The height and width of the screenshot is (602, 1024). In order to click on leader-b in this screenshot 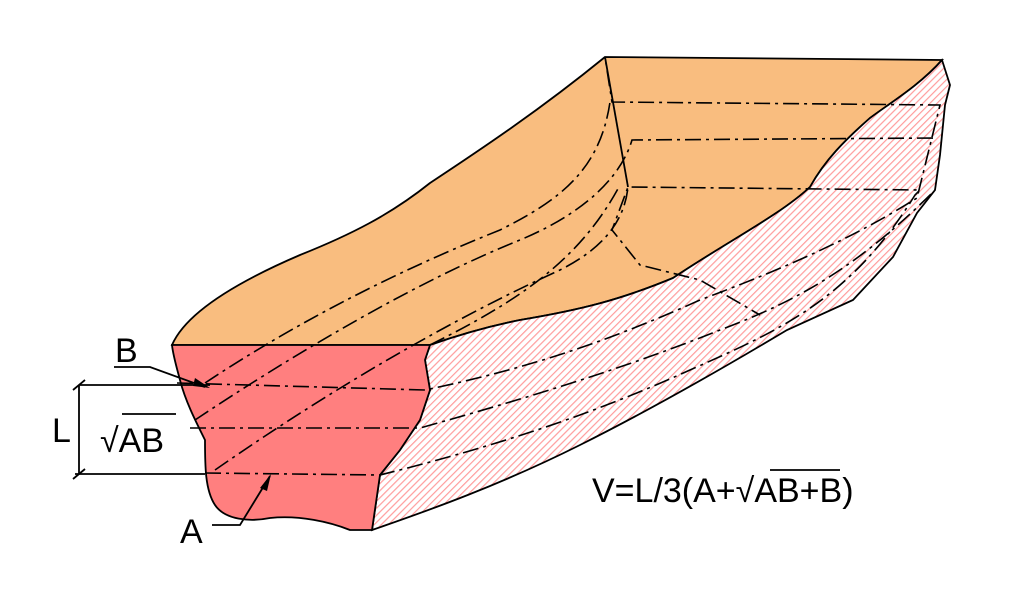, I will do `click(162, 377)`.